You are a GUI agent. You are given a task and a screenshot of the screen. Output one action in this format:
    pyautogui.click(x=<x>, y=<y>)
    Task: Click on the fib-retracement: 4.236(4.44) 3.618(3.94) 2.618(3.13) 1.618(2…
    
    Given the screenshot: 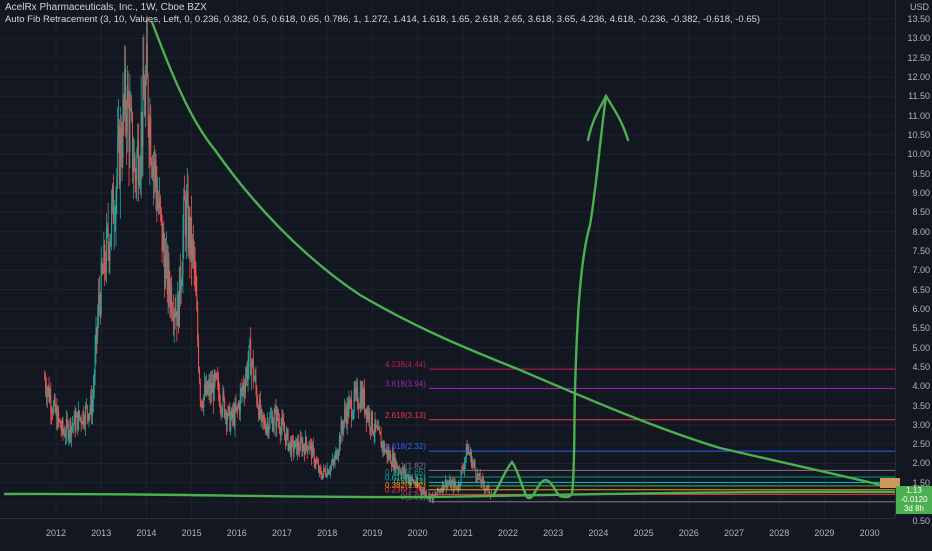 What is the action you would take?
    pyautogui.click(x=640, y=431)
    